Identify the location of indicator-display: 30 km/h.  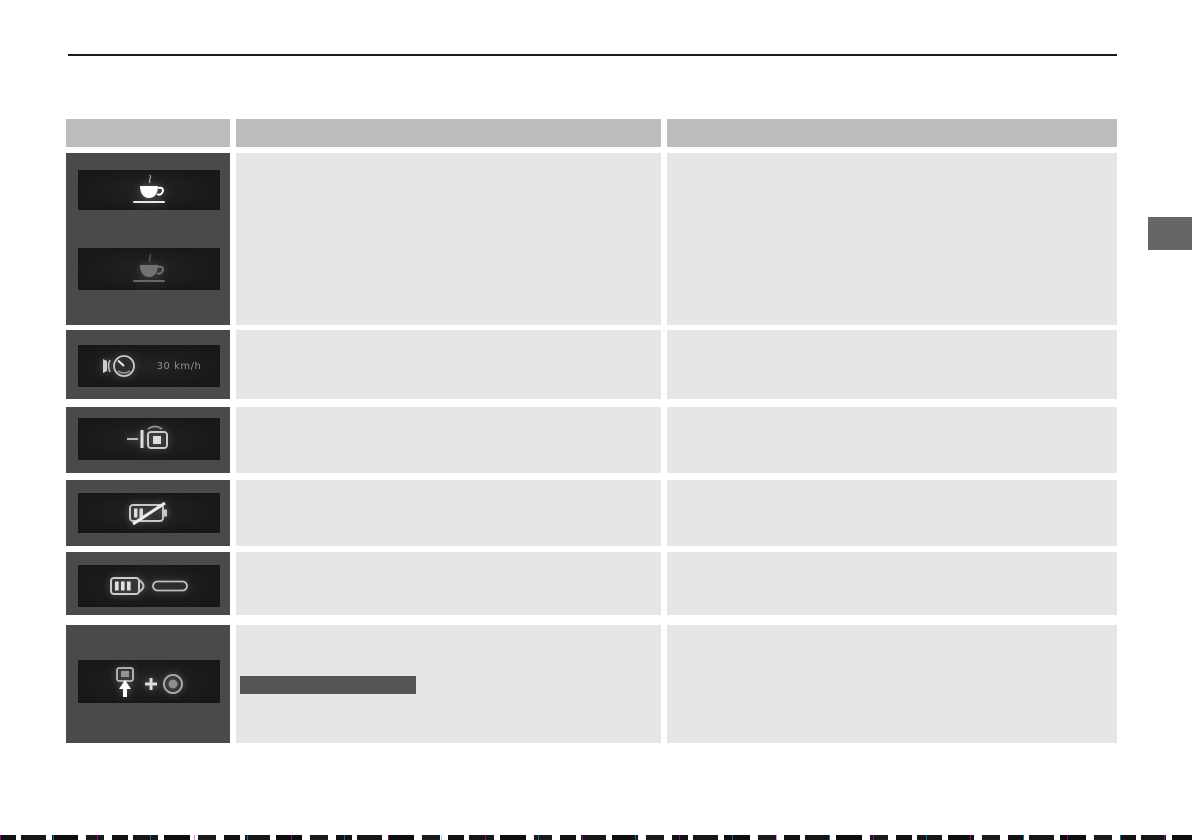
(149, 366).